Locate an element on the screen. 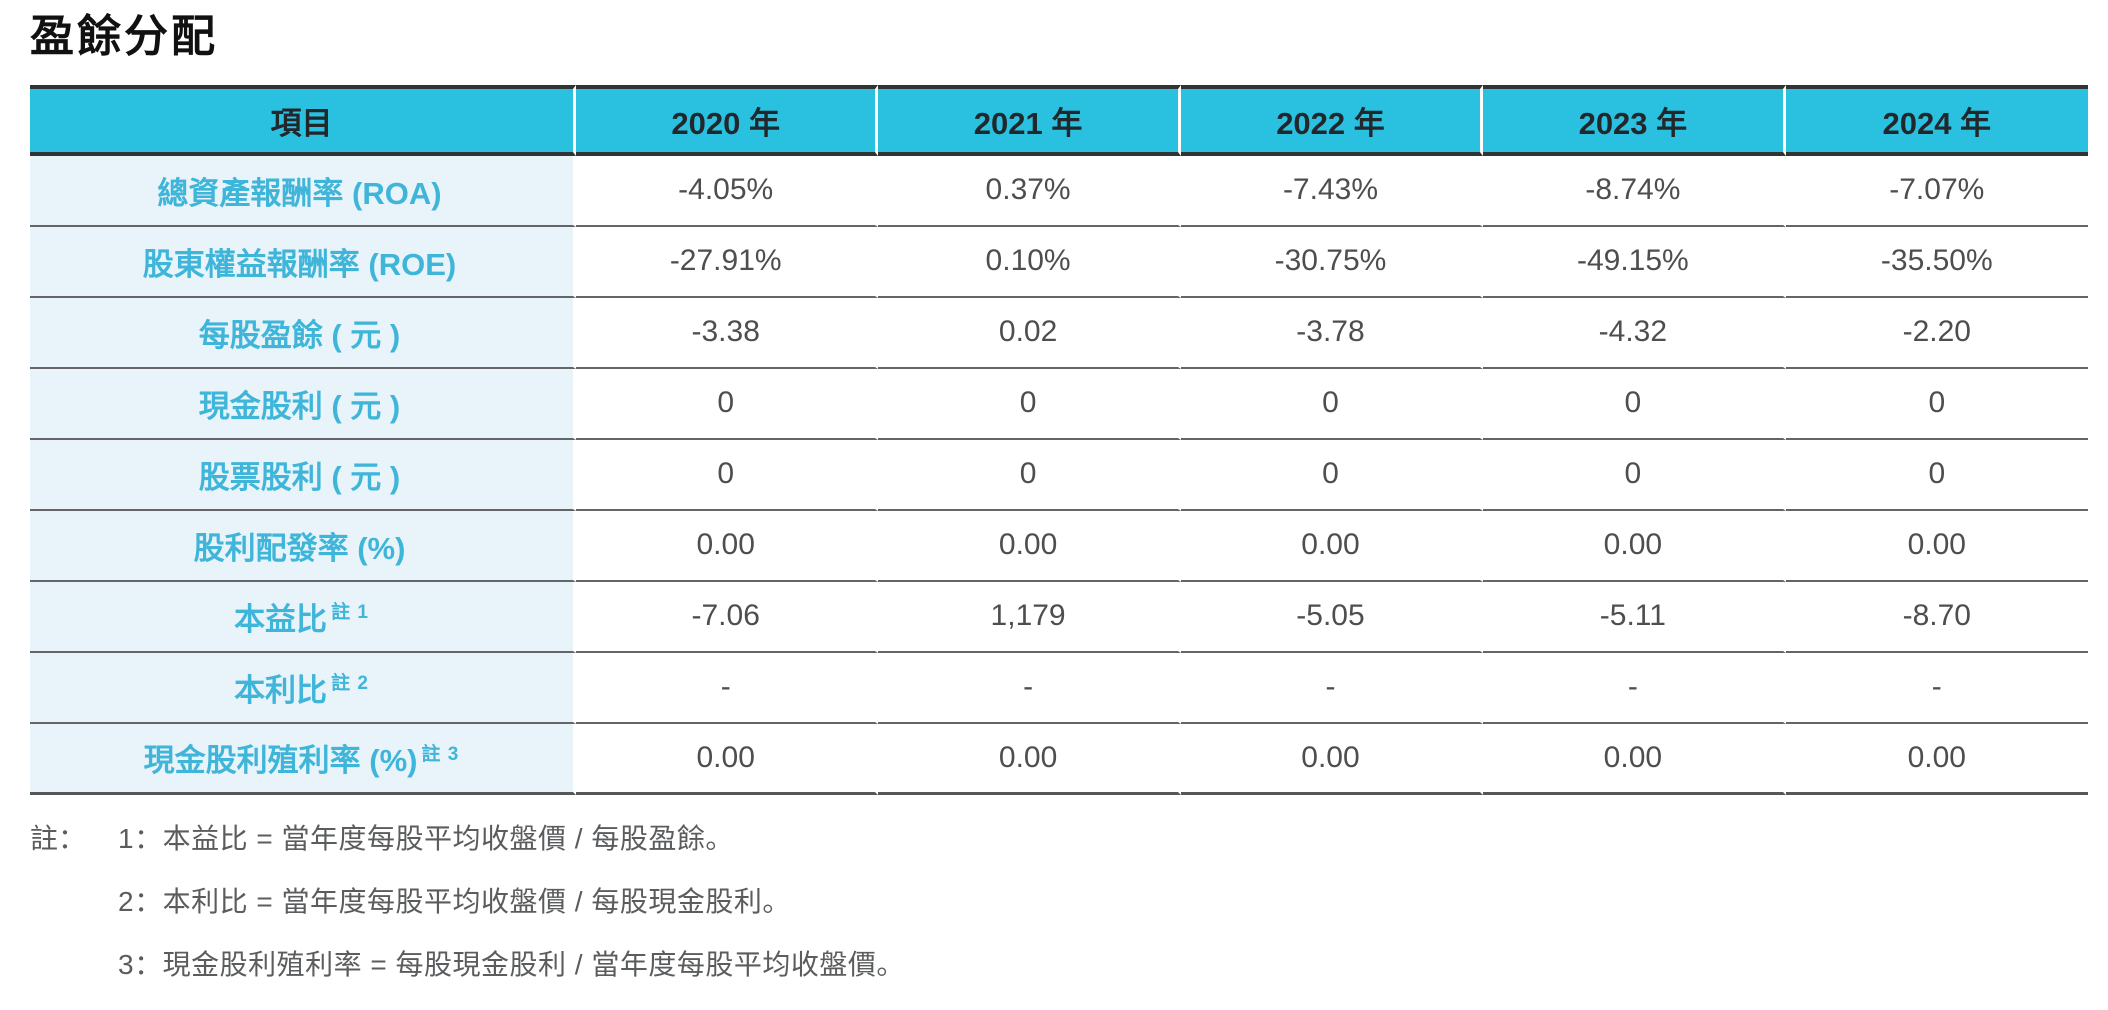 The image size is (2108, 1010). table-row-payout-ratio: 股利配發率 (%) 0.00 0.00 0.00 0.00 0.00 is located at coordinates (1059, 546).